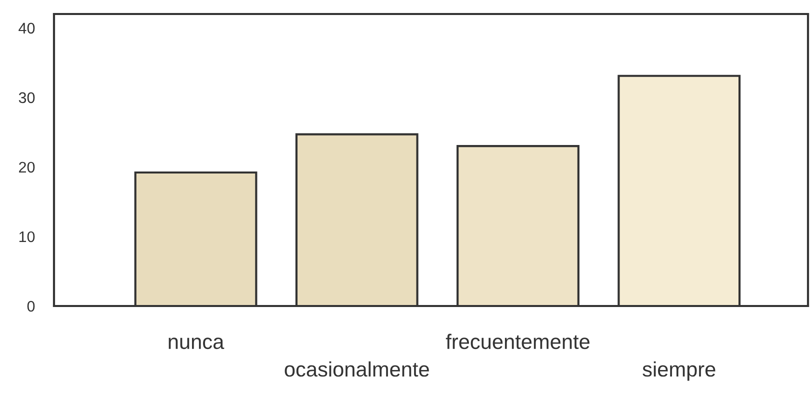 The image size is (810, 408). What do you see at coordinates (31, 306) in the screenshot?
I see `y-tick-label: 0` at bounding box center [31, 306].